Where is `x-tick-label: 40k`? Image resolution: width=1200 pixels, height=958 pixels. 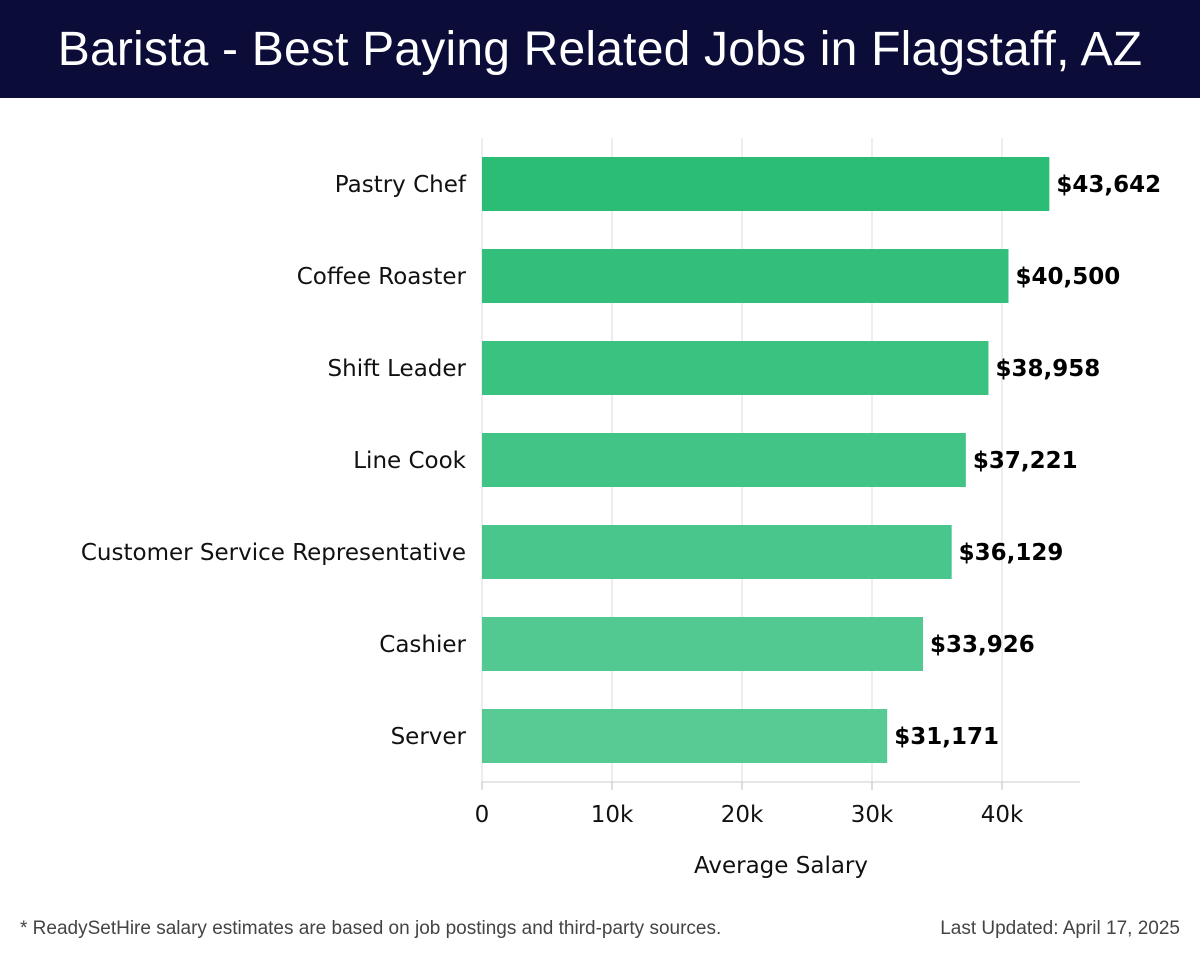 x-tick-label: 40k is located at coordinates (1002, 815).